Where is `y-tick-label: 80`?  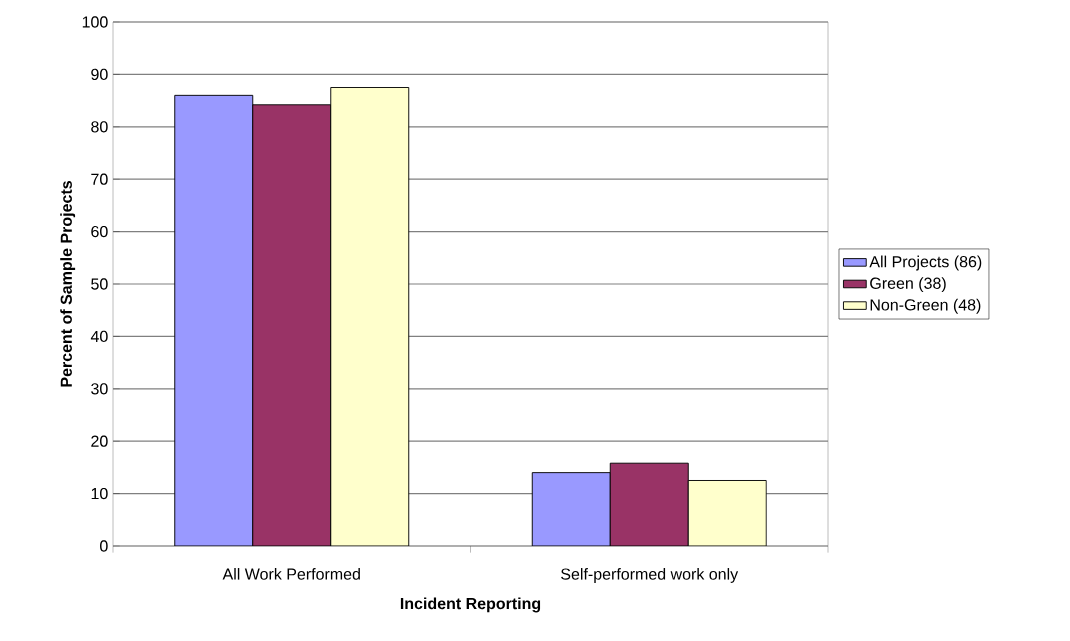
y-tick-label: 80 is located at coordinates (99, 127).